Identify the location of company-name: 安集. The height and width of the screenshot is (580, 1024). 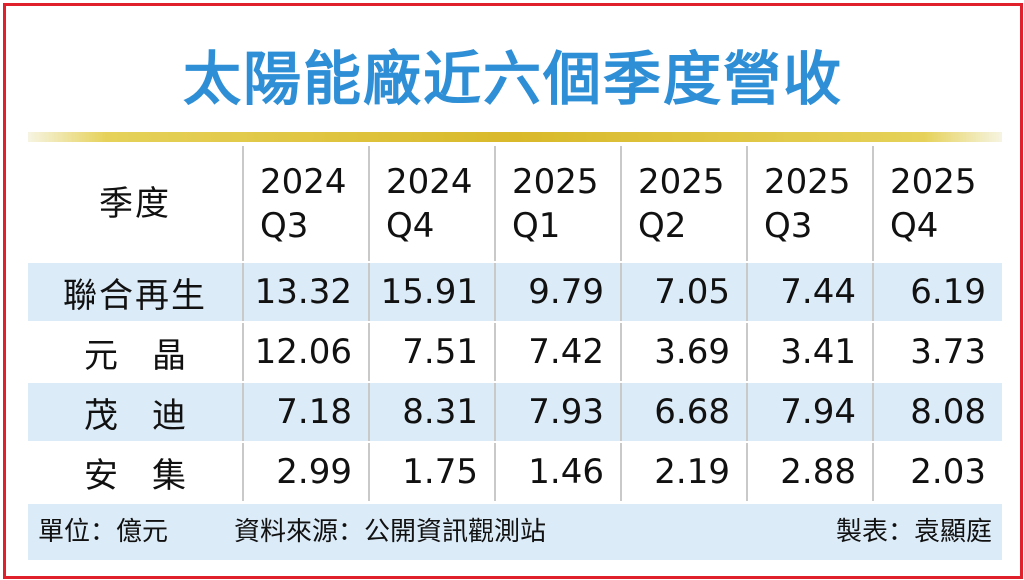
(136, 472).